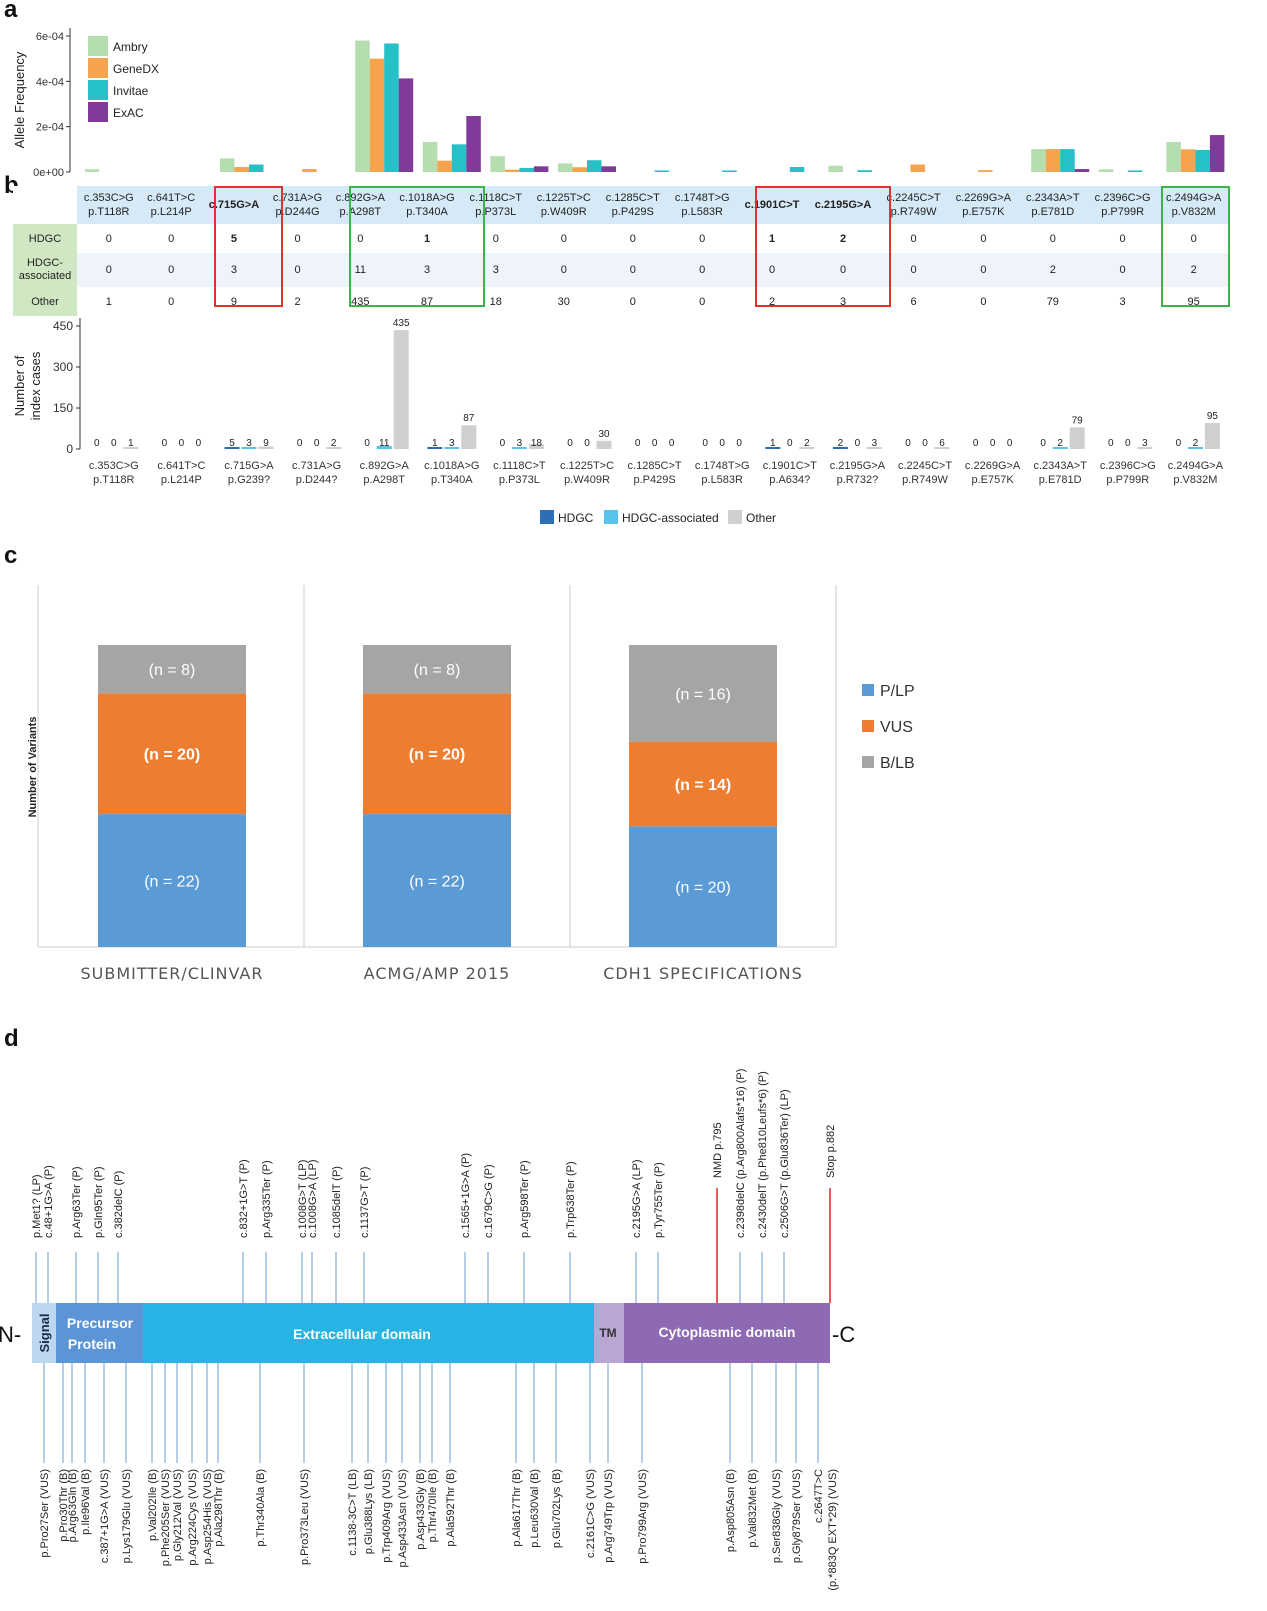  What do you see at coordinates (249, 466) in the screenshot?
I see `x-tick-label: c.715G>A` at bounding box center [249, 466].